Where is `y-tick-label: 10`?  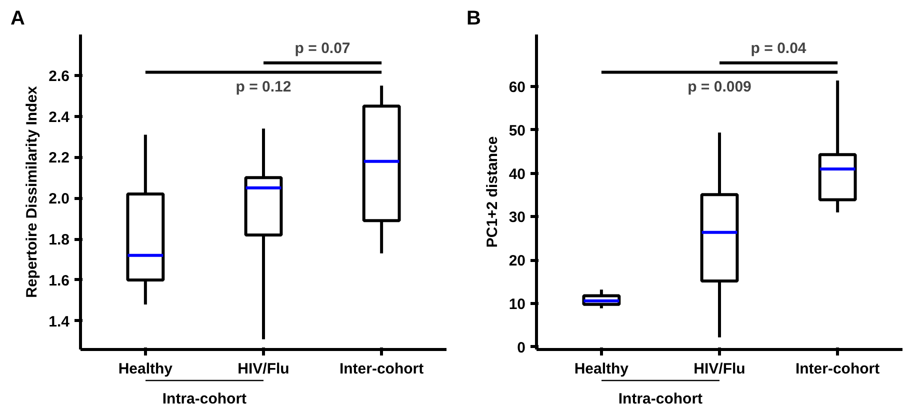
y-tick-label: 10 is located at coordinates (517, 305).